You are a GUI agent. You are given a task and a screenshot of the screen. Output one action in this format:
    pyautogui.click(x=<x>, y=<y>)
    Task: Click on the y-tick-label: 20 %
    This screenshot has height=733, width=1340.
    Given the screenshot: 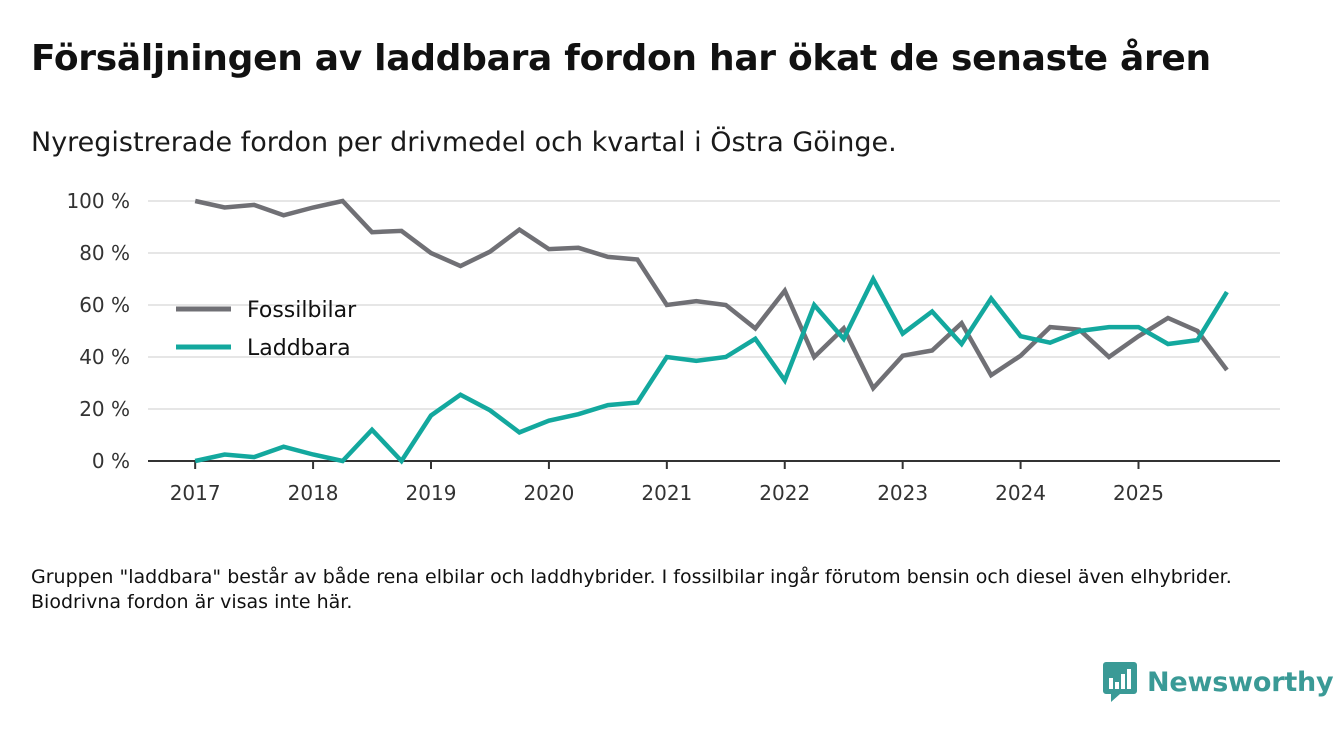 What is the action you would take?
    pyautogui.click(x=104, y=409)
    